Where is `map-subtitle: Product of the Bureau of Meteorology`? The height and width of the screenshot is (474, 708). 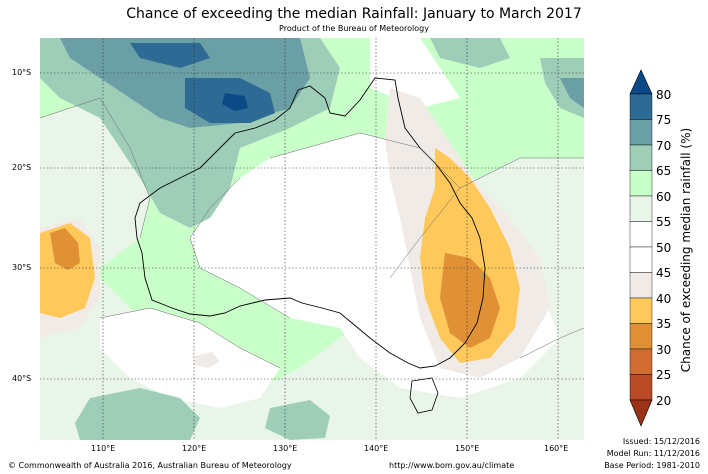 map-subtitle: Product of the Bureau of Meteorology is located at coordinates (354, 28).